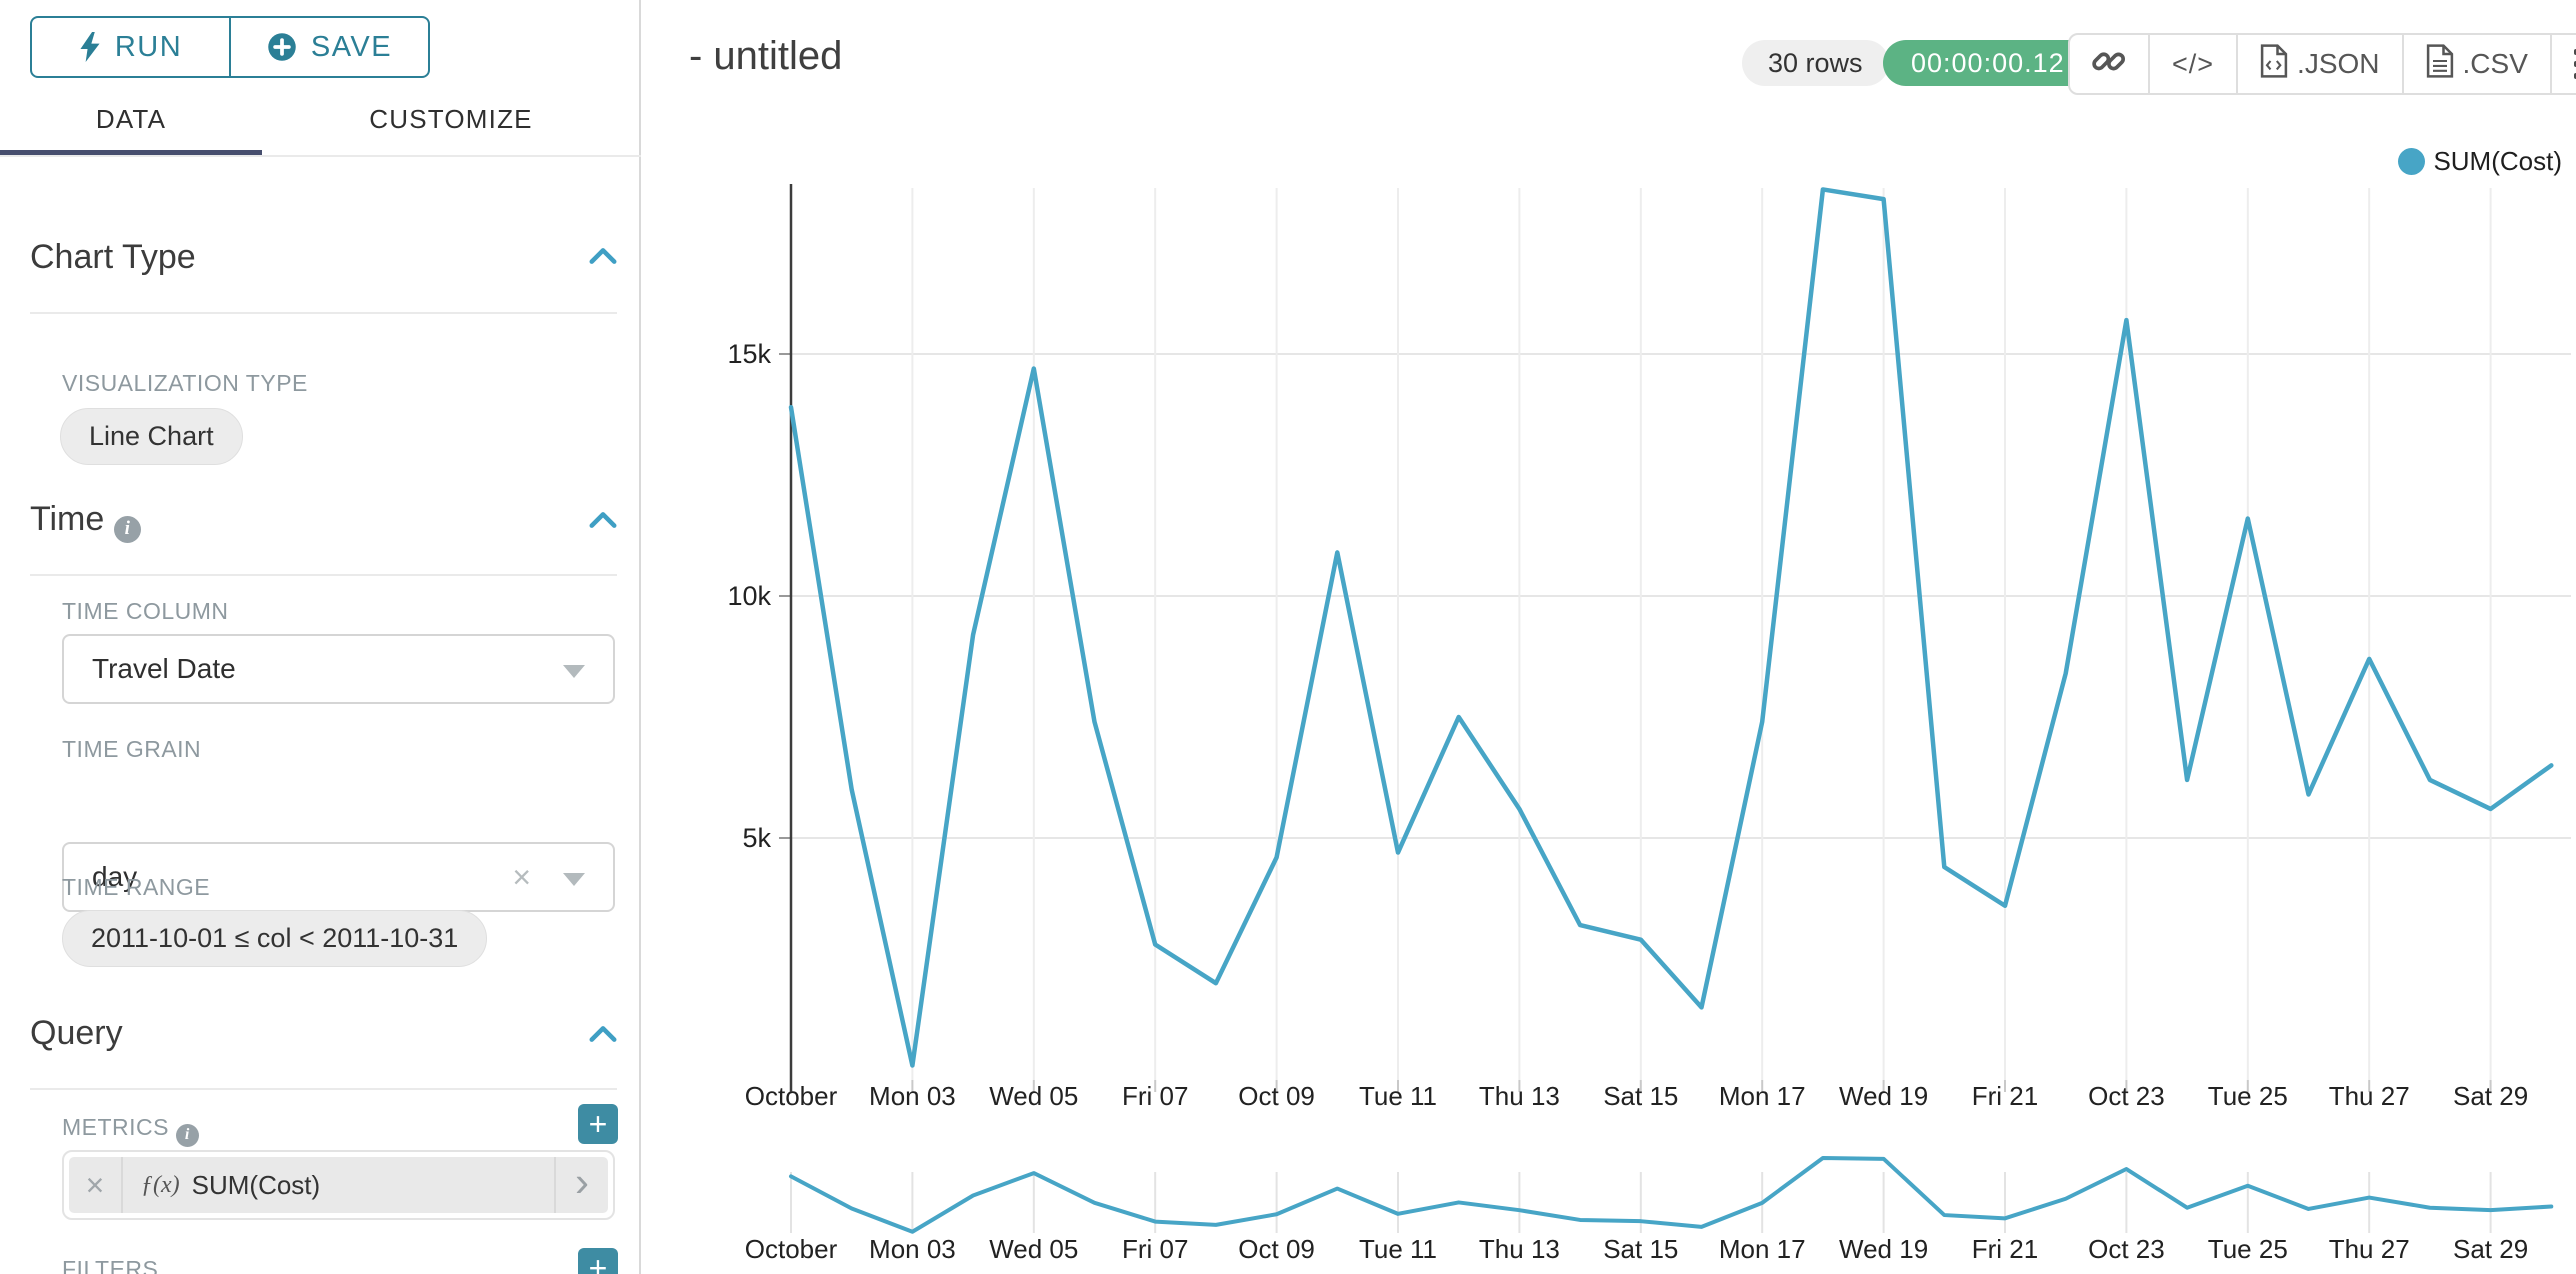 Image resolution: width=2576 pixels, height=1274 pixels. What do you see at coordinates (2338, 63) in the screenshot?
I see `export-json-label: .JSON` at bounding box center [2338, 63].